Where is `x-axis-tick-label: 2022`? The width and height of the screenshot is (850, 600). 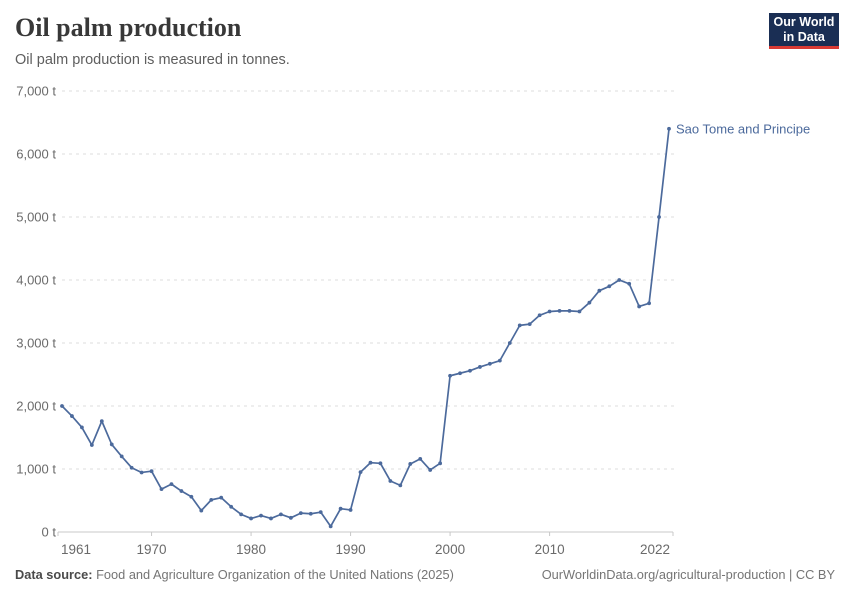
x-axis-tick-label: 2022 is located at coordinates (655, 549).